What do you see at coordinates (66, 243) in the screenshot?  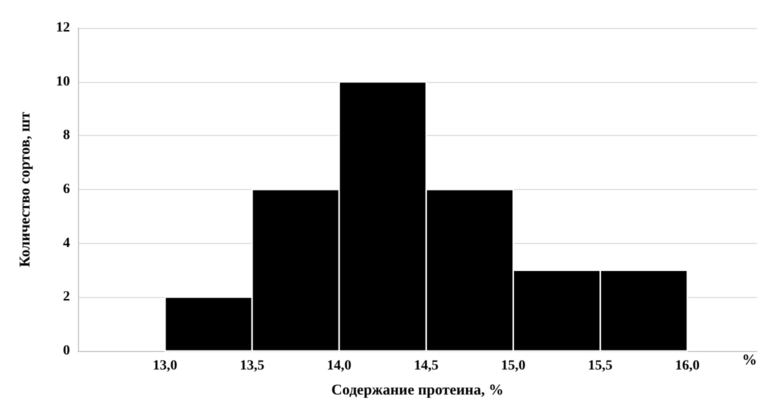 I see `y-tick-label: 4` at bounding box center [66, 243].